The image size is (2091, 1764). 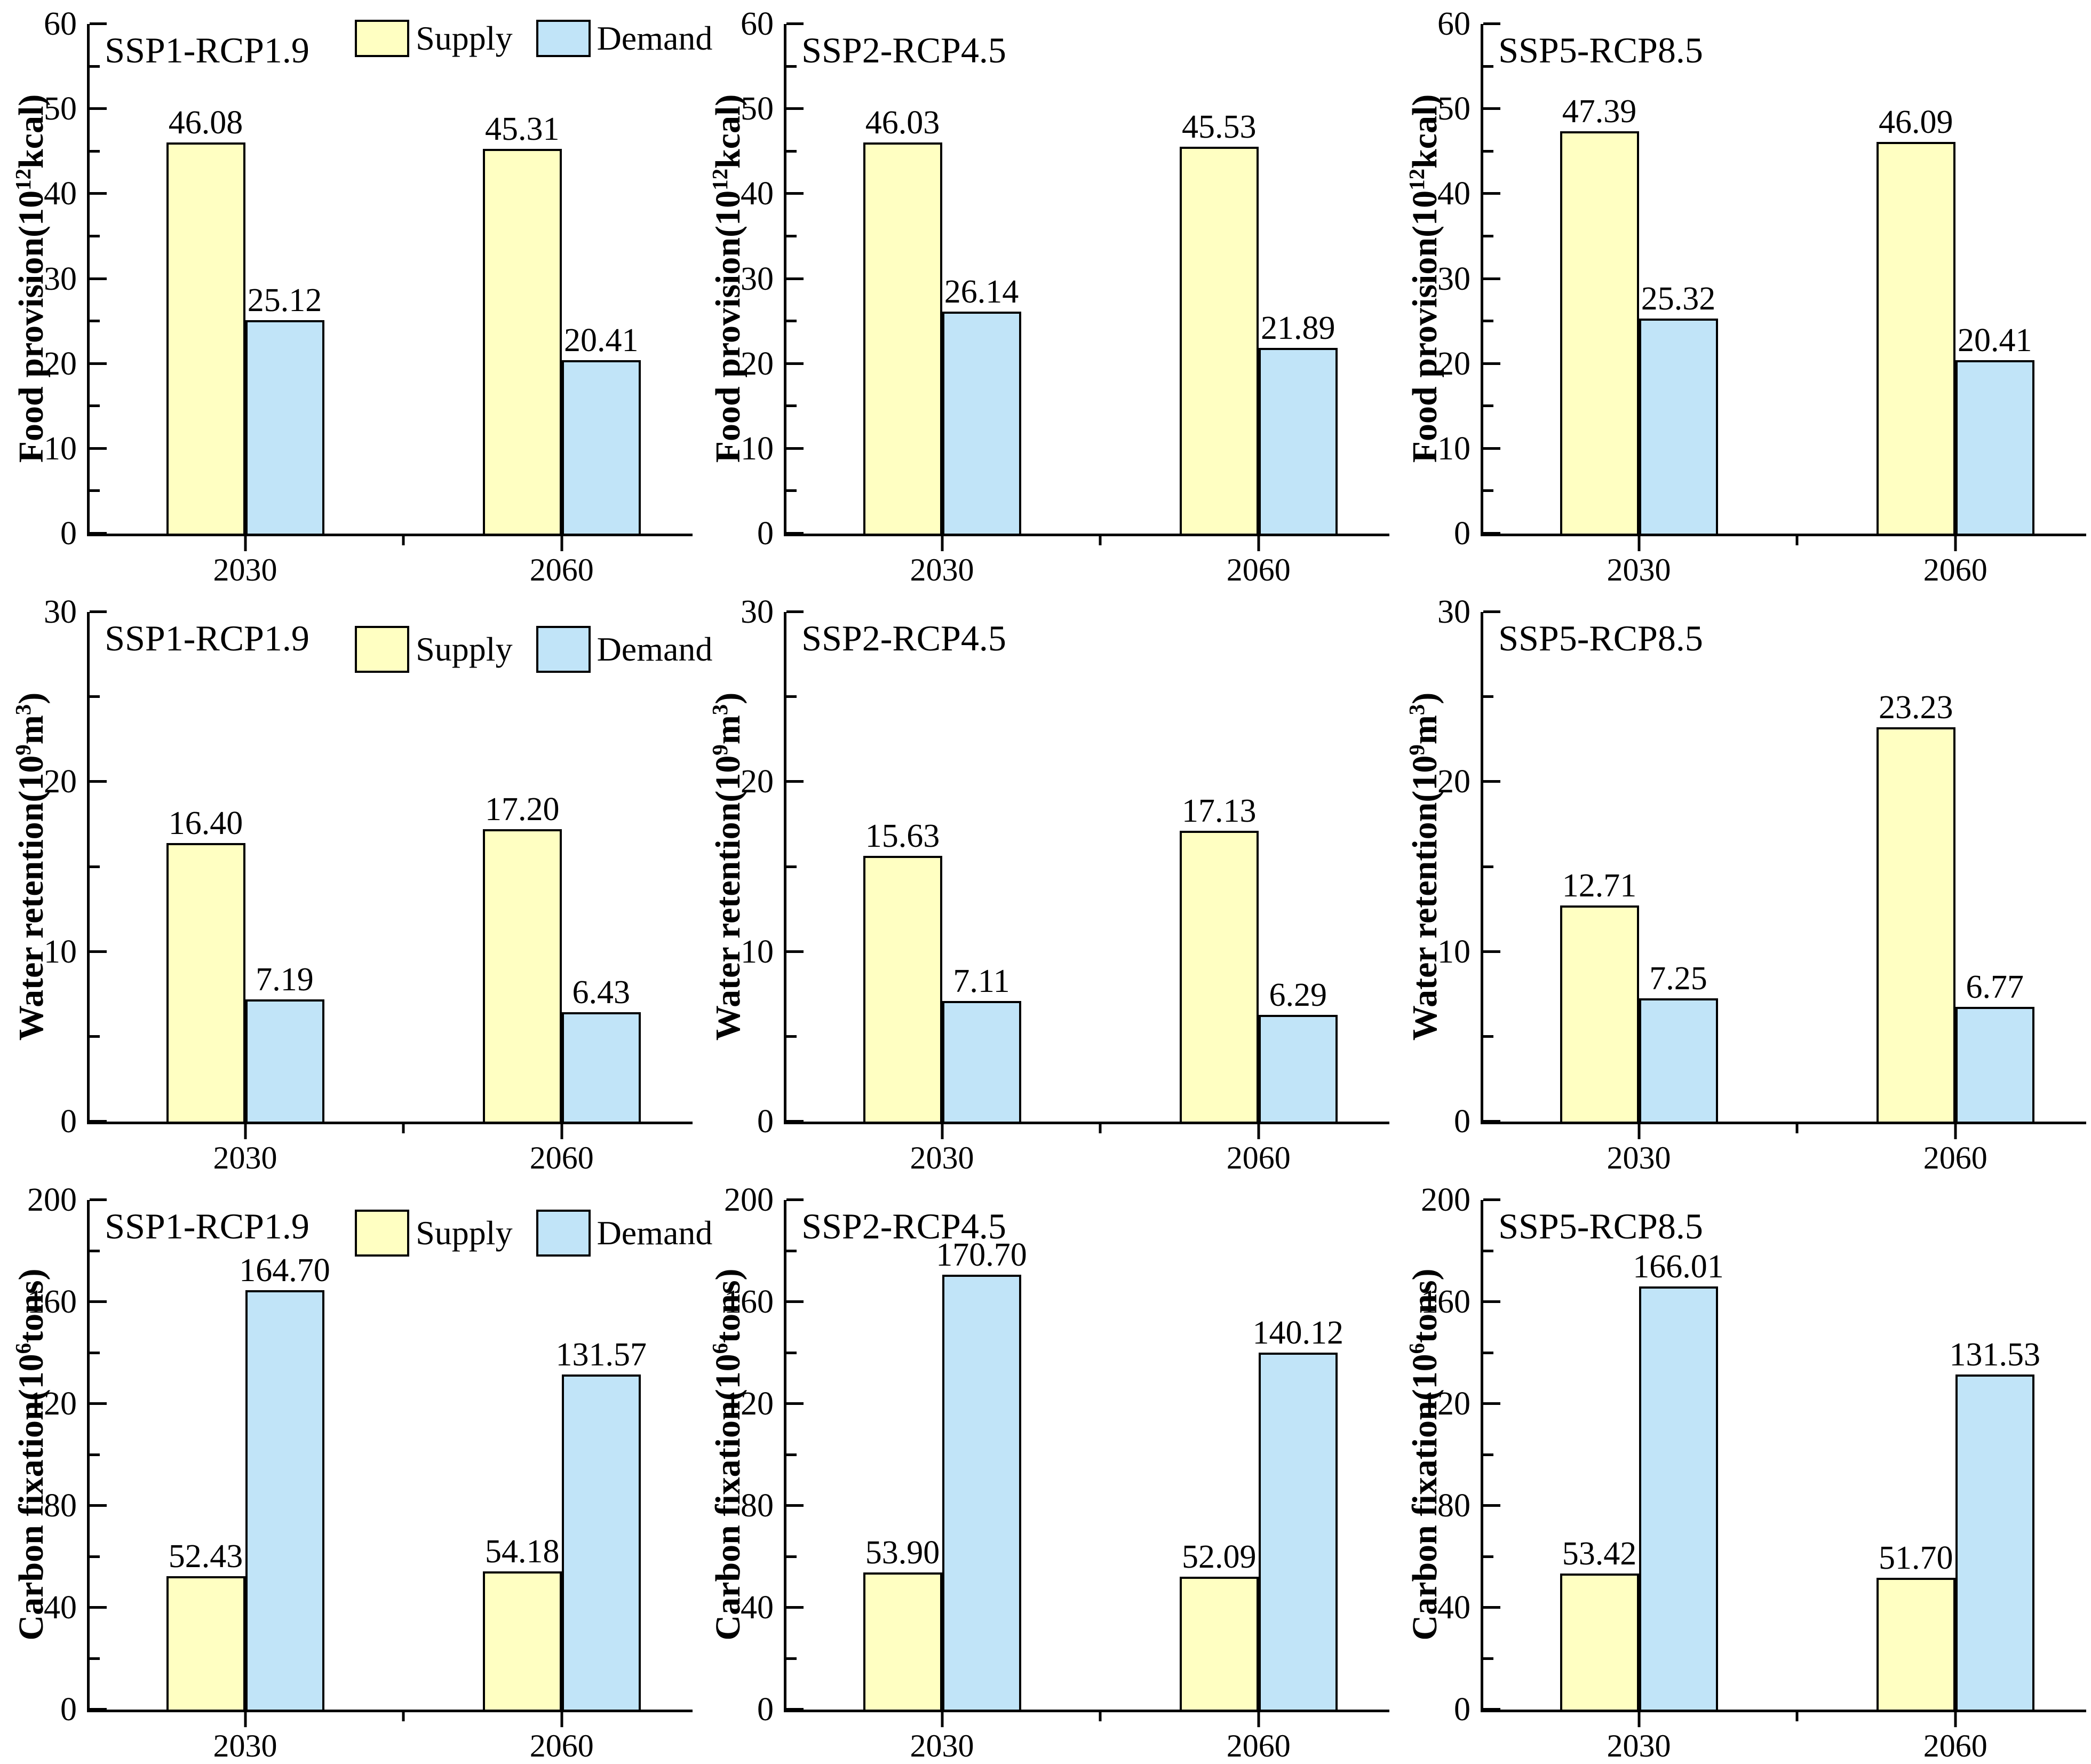 What do you see at coordinates (1601, 638) in the screenshot?
I see `scenario-label: SSP5-RCP8.5` at bounding box center [1601, 638].